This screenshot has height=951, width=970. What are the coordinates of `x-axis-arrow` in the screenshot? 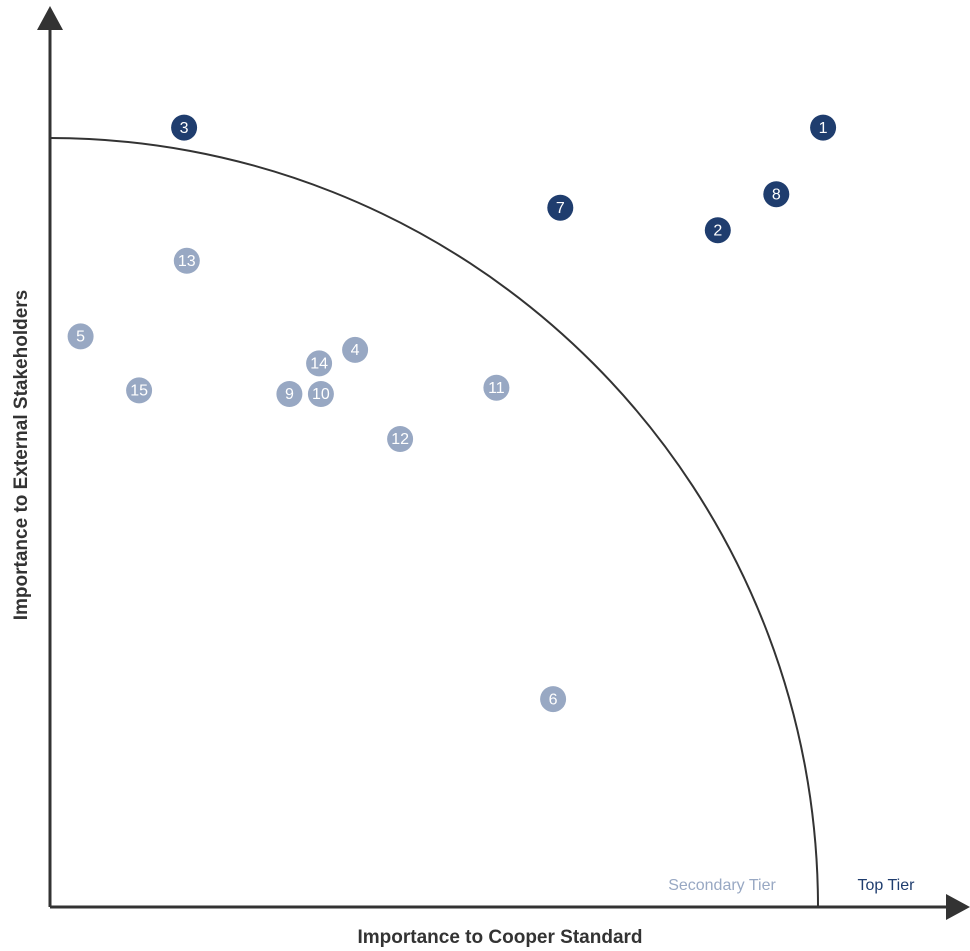 It's located at (958, 907).